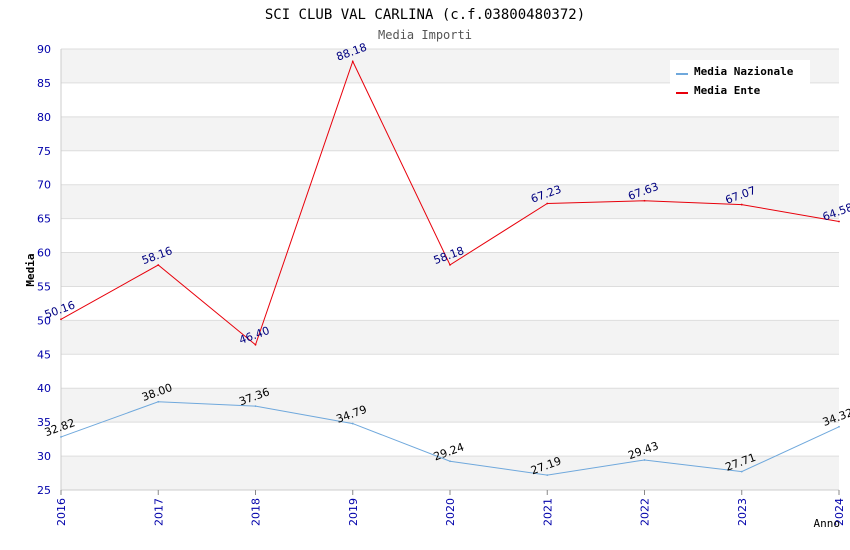 The width and height of the screenshot is (850, 550). What do you see at coordinates (353, 512) in the screenshot?
I see `x-tick-label: 2019` at bounding box center [353, 512].